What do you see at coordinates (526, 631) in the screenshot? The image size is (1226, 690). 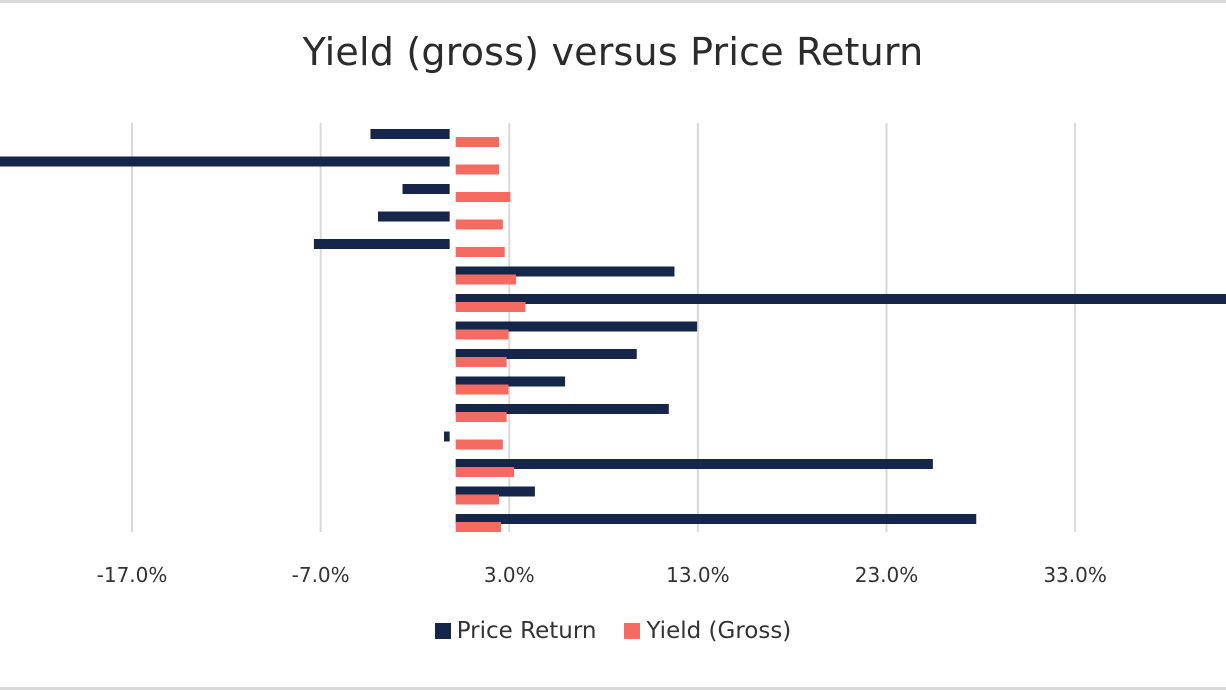 I see `legend-label-price-return: Price Return` at bounding box center [526, 631].